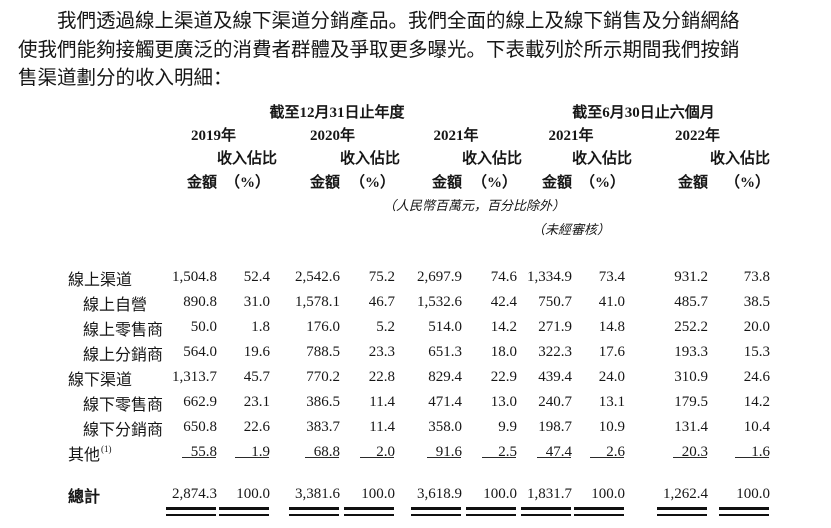 The height and width of the screenshot is (528, 831). What do you see at coordinates (381, 302) in the screenshot?
I see `percent-cell: 46.7` at bounding box center [381, 302].